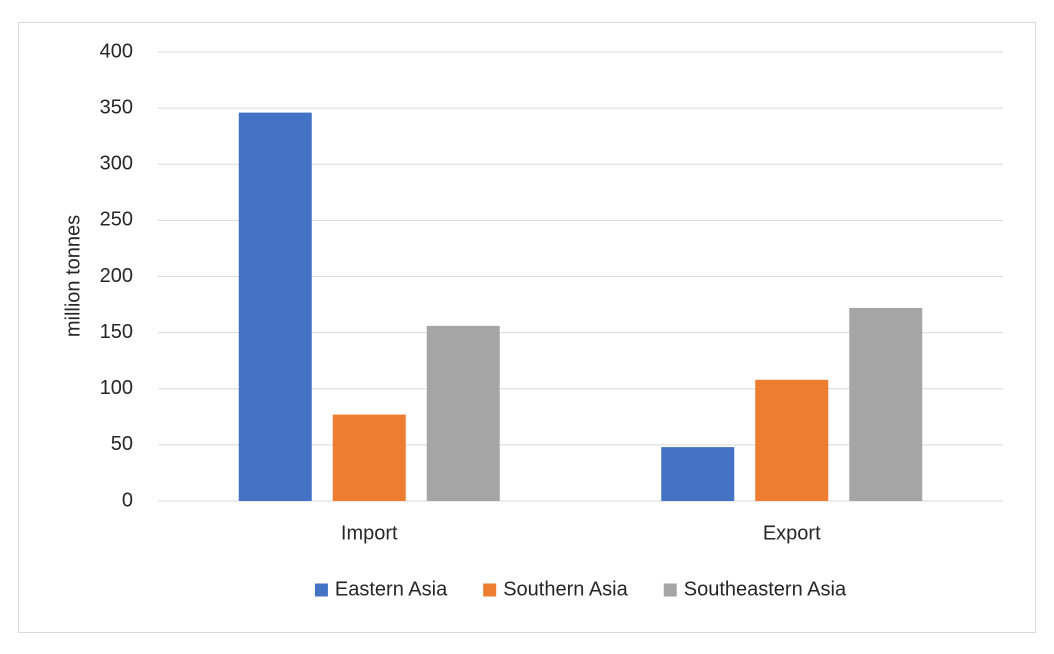 The height and width of the screenshot is (654, 1054). I want to click on y-tick-label: 250, so click(116, 220).